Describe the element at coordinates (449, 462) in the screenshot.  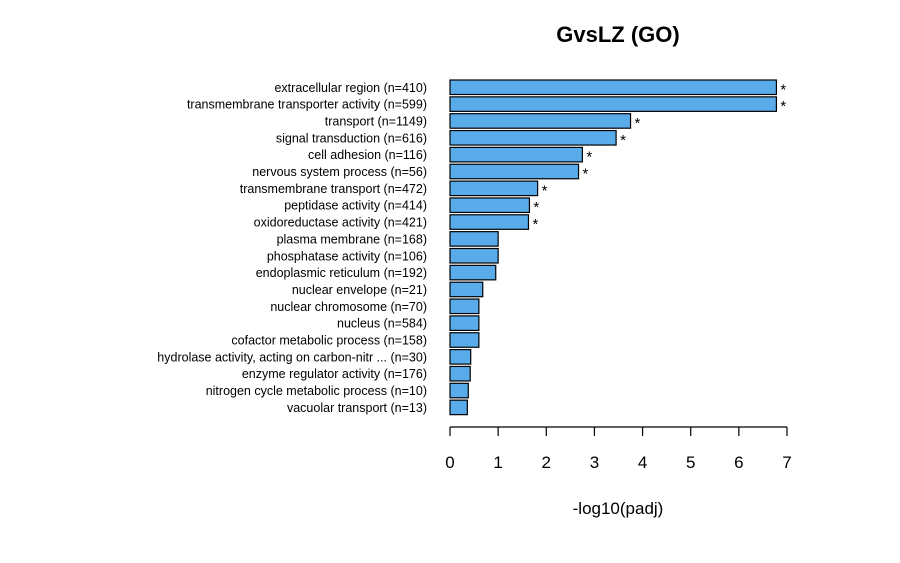
I see `x-tick-label: 0` at that location.